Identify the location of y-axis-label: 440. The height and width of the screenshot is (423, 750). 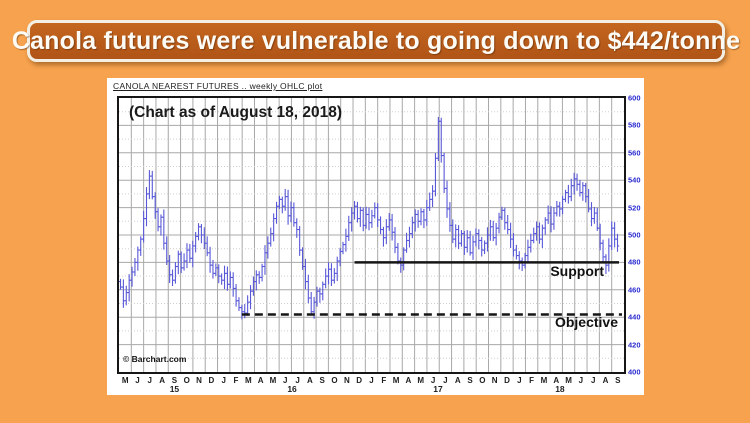
(634, 317).